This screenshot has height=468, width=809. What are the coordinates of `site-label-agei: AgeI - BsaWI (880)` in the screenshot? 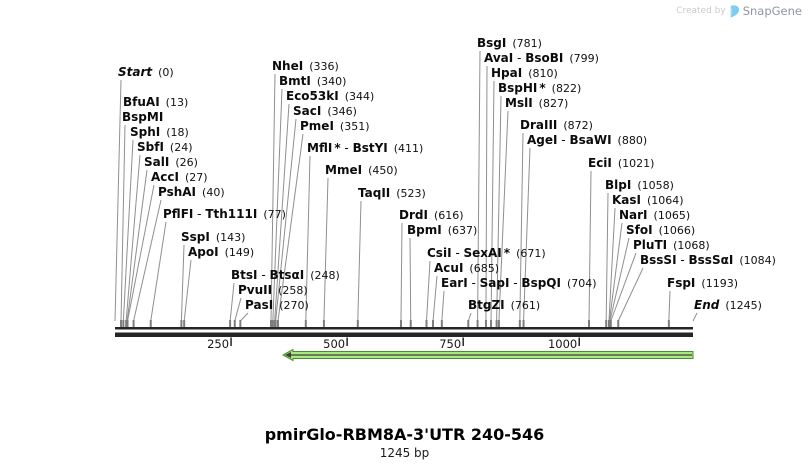 It's located at (587, 140).